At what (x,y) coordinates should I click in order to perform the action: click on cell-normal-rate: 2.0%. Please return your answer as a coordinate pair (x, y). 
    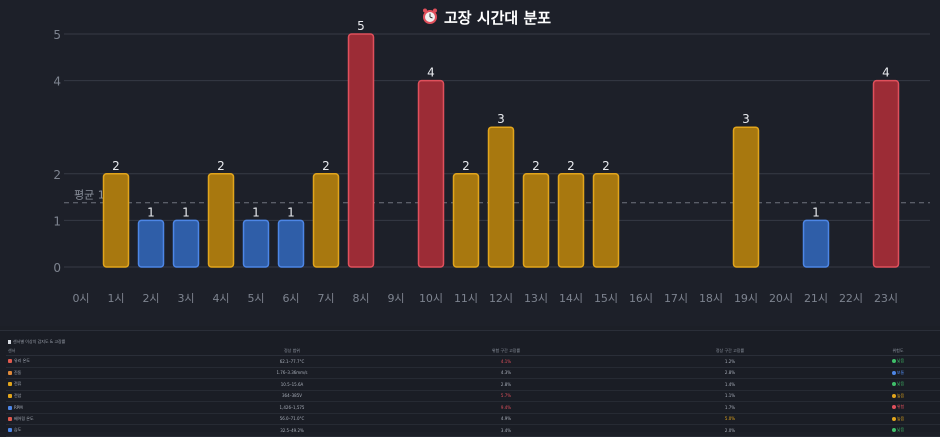
    Looking at the image, I should click on (730, 430).